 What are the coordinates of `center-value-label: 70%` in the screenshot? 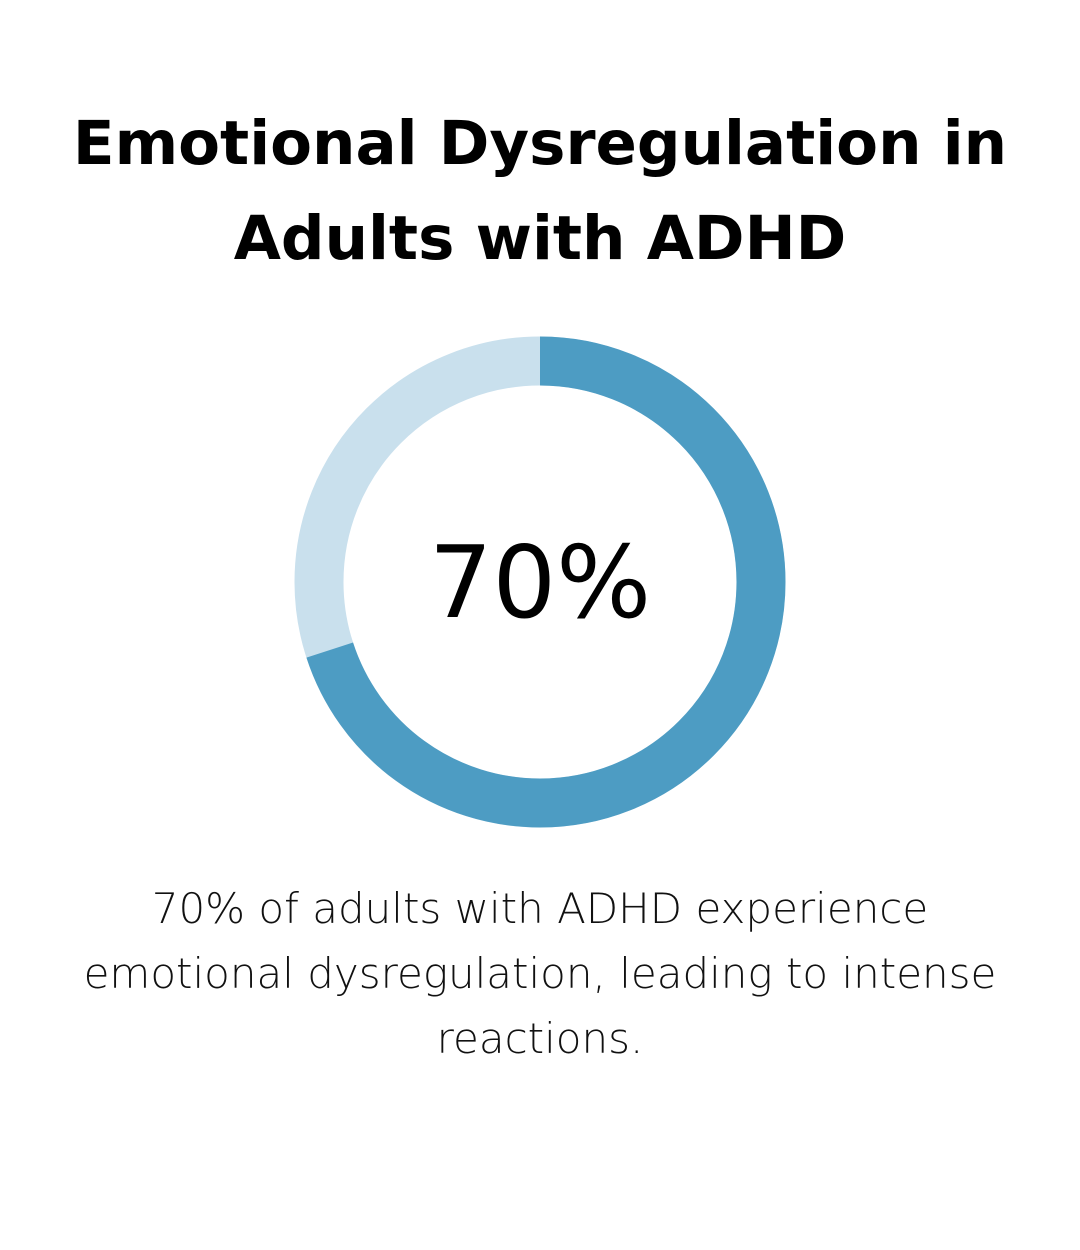 It's located at (540, 582).